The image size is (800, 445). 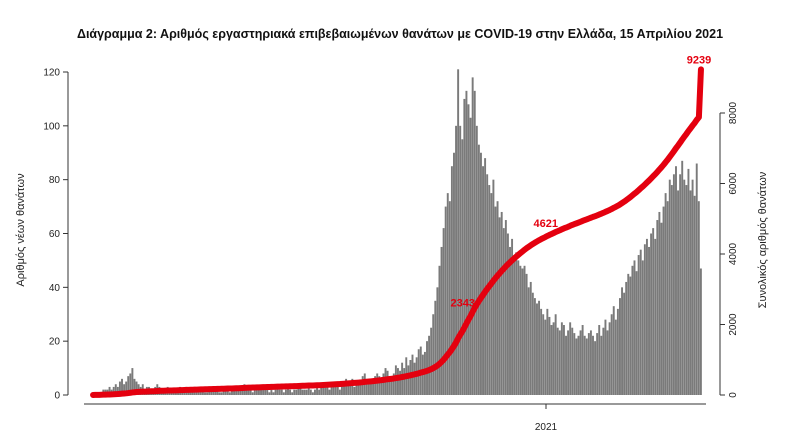 What do you see at coordinates (733, 112) in the screenshot?
I see `right-tick-label: 8000` at bounding box center [733, 112].